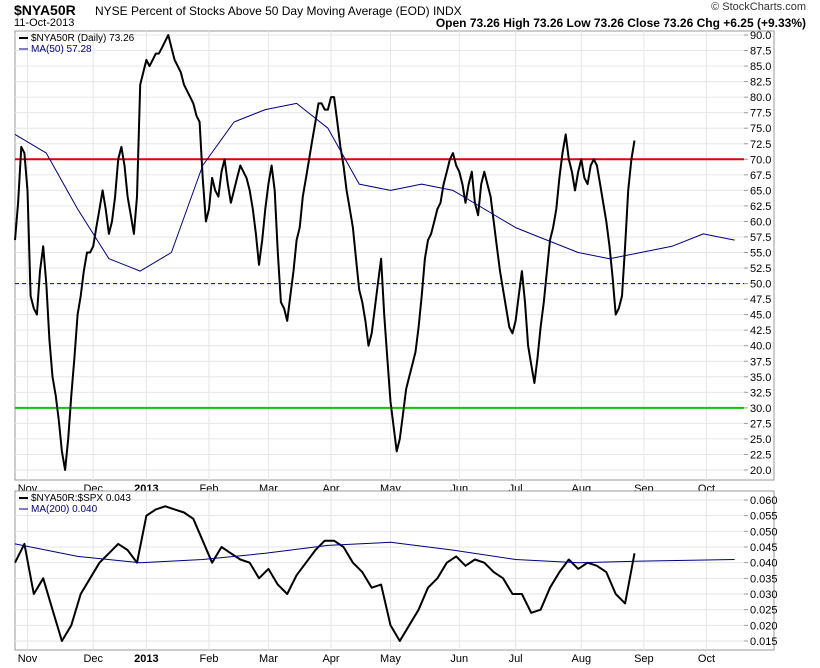 The image size is (820, 668). What do you see at coordinates (760, 285) in the screenshot?
I see `y-tick-label: 50.0` at bounding box center [760, 285].